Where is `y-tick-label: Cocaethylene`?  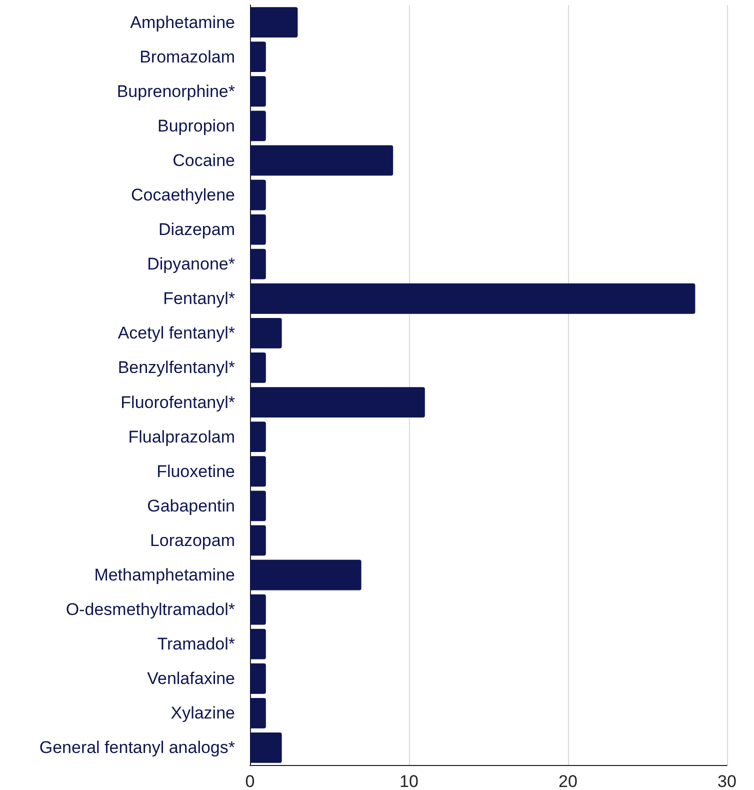 y-tick-label: Cocaethylene is located at coordinates (183, 195).